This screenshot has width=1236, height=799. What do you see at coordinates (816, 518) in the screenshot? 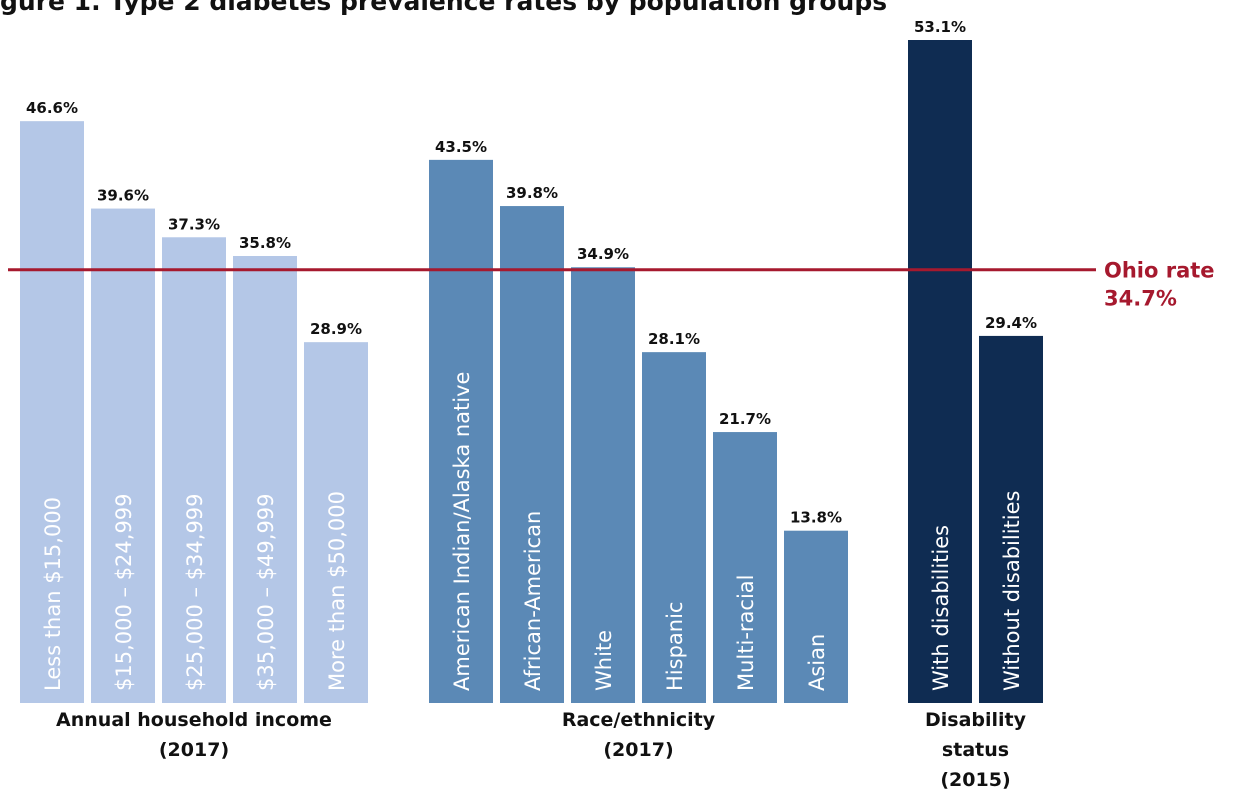
I see `bar-value-label: 13.8%` at bounding box center [816, 518].